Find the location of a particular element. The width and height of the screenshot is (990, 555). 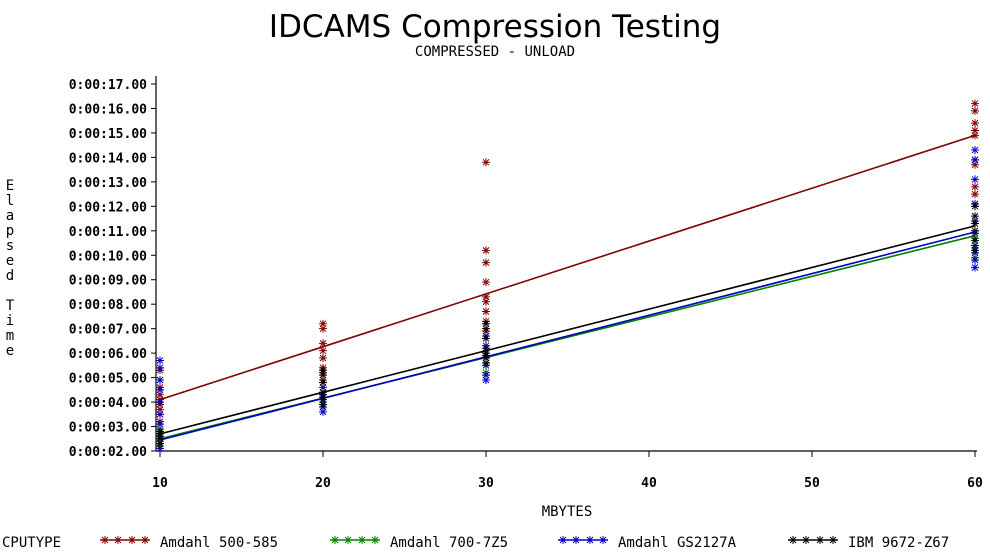

y-tick-label: 0:00:12.00 is located at coordinates (108, 207).